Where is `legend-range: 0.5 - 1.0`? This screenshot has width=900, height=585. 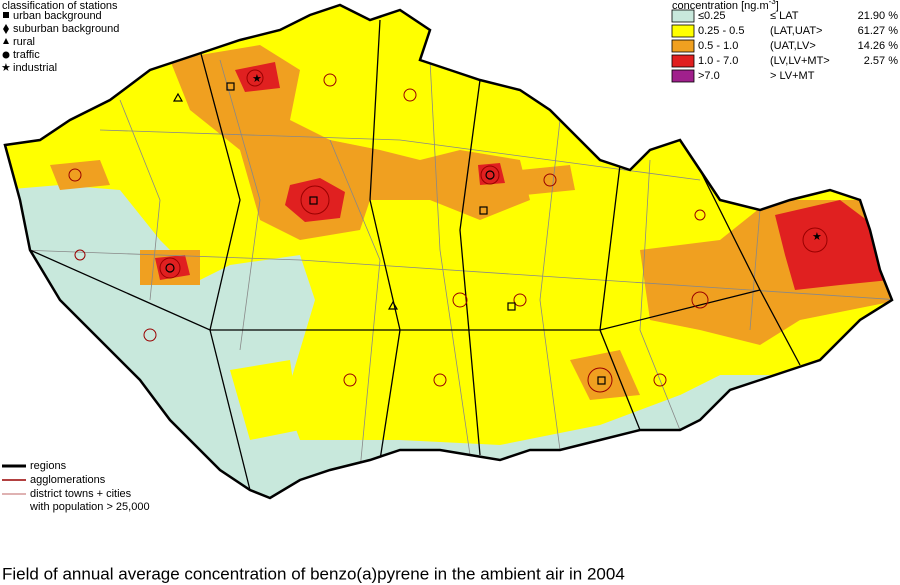 legend-range: 0.5 - 1.0 is located at coordinates (718, 46).